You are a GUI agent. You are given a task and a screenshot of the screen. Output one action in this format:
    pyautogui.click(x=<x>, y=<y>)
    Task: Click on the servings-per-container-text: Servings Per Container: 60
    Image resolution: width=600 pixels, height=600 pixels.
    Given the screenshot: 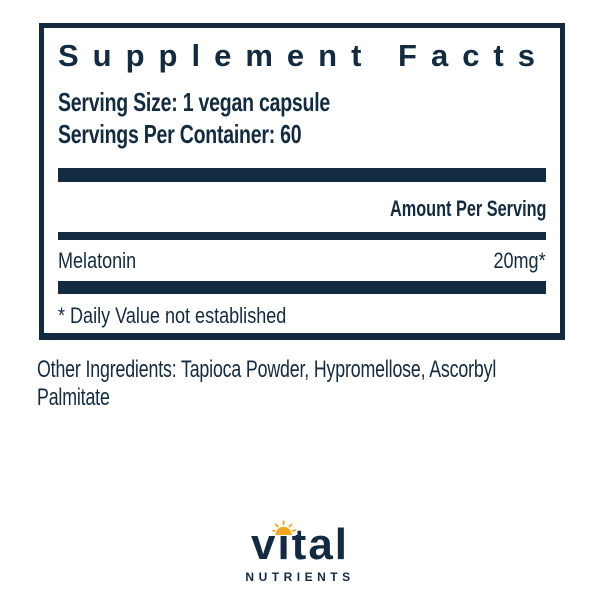 What is the action you would take?
    pyautogui.click(x=180, y=134)
    